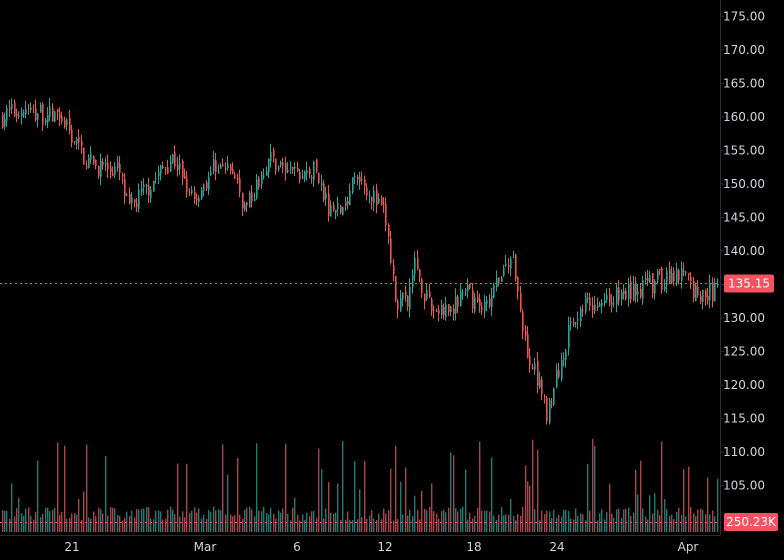 The height and width of the screenshot is (560, 784). Describe the element at coordinates (384, 547) in the screenshot. I see `time-tick-label: 12` at that location.